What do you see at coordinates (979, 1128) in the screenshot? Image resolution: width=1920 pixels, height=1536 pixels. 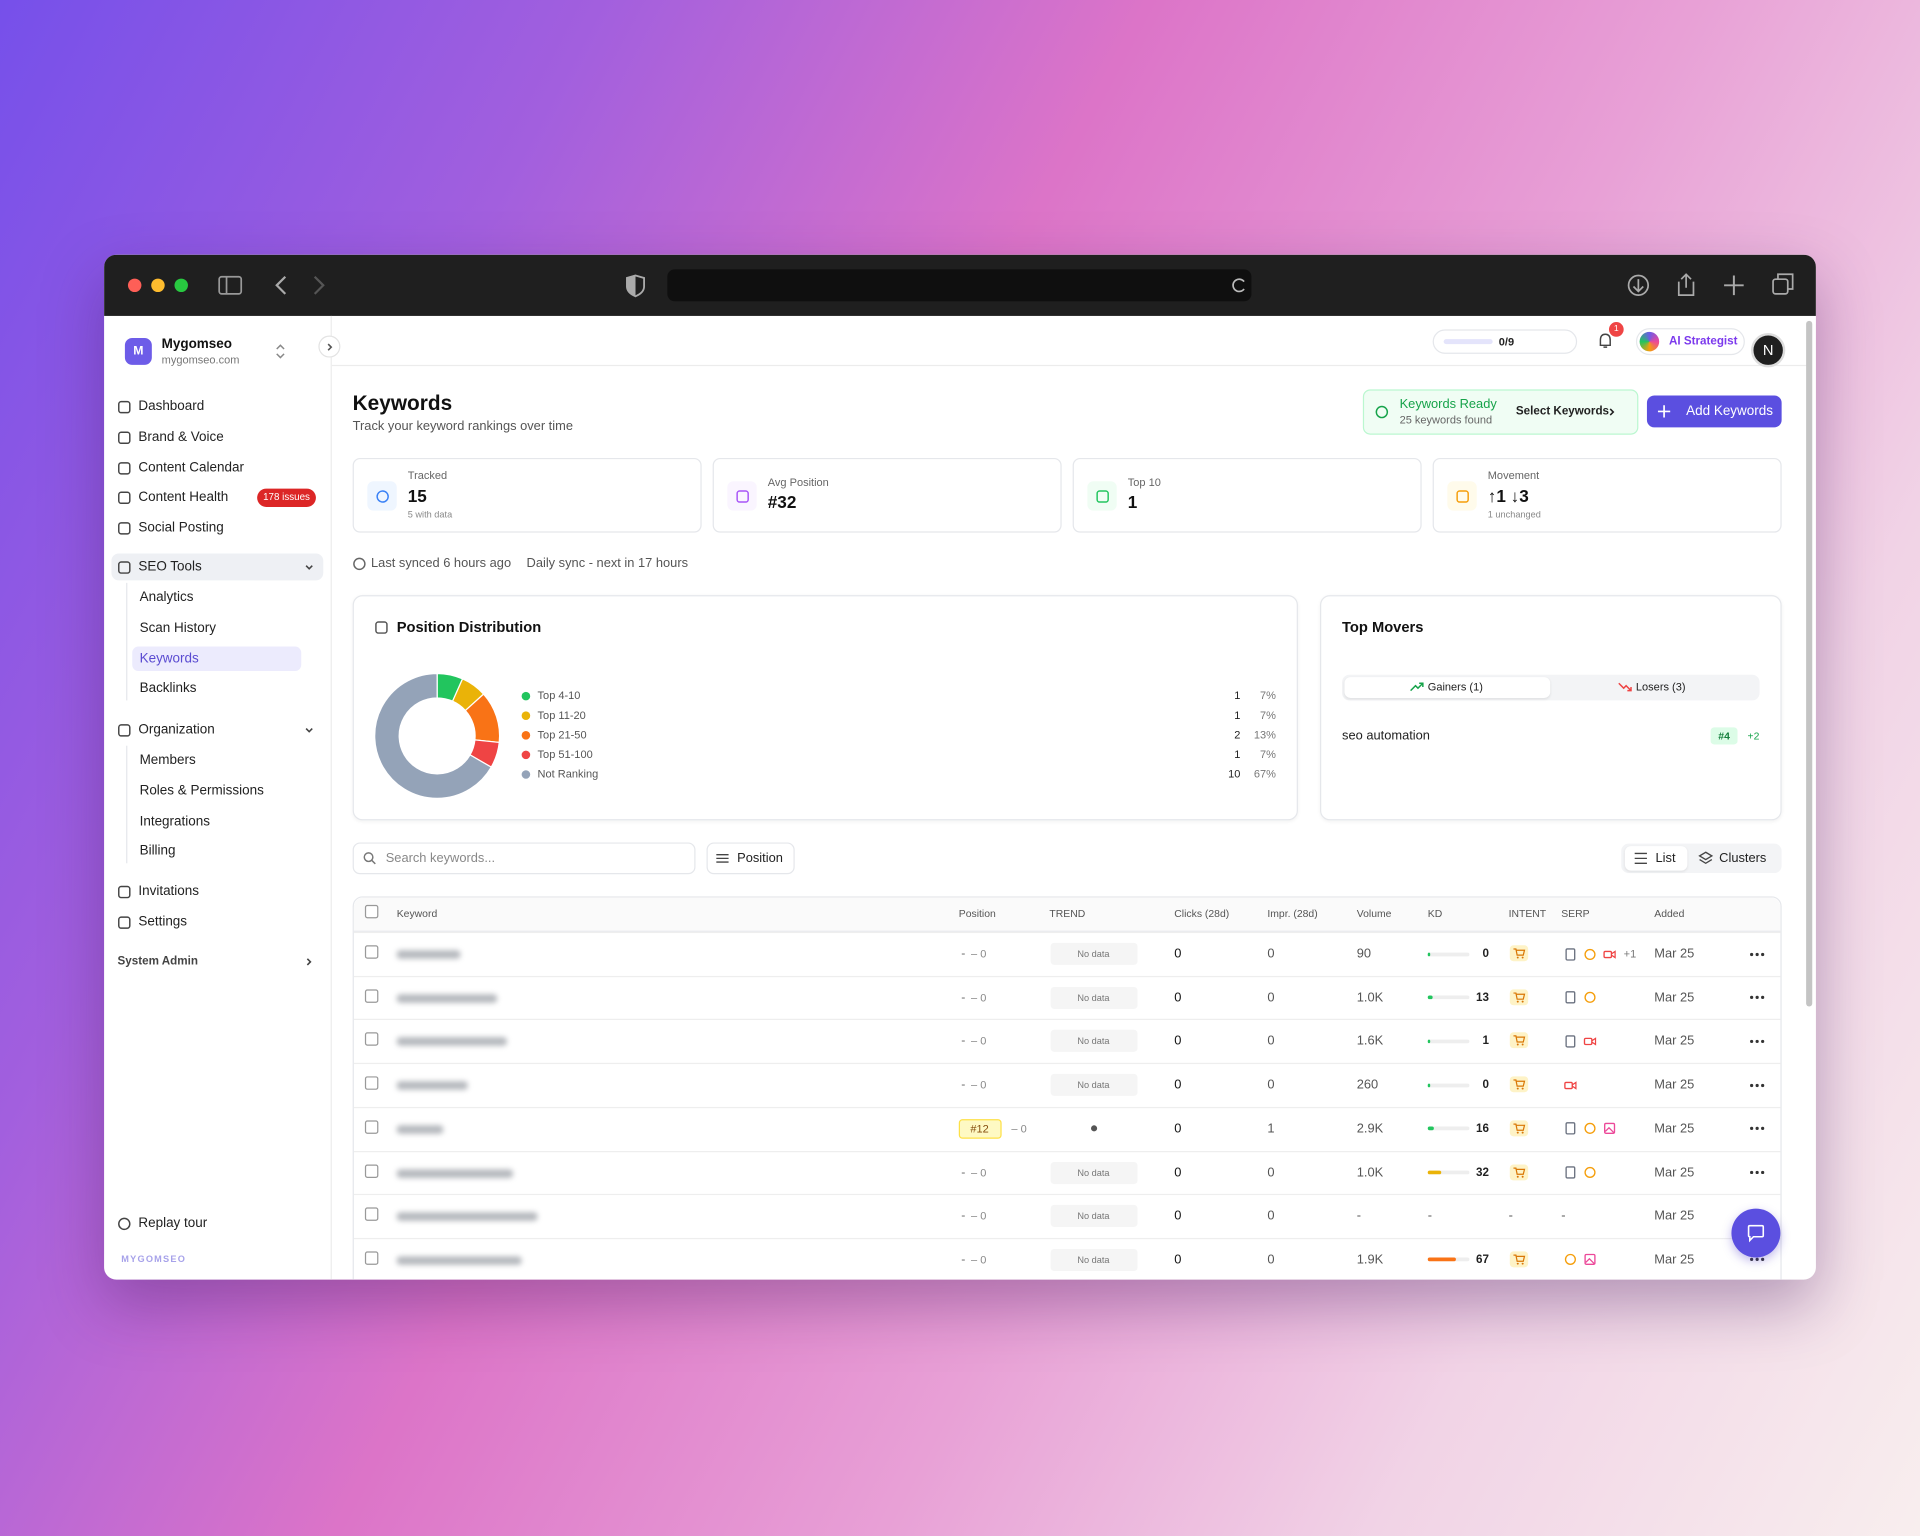 I see `position: #12` at bounding box center [979, 1128].